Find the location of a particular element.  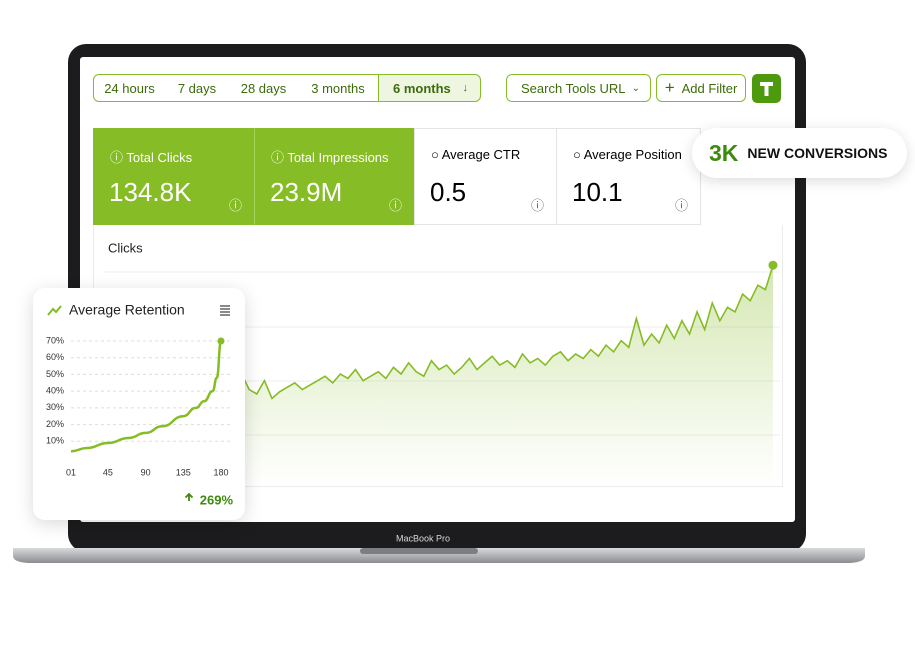

metric-label: ⓘ Total Clicks is located at coordinates (151, 157).